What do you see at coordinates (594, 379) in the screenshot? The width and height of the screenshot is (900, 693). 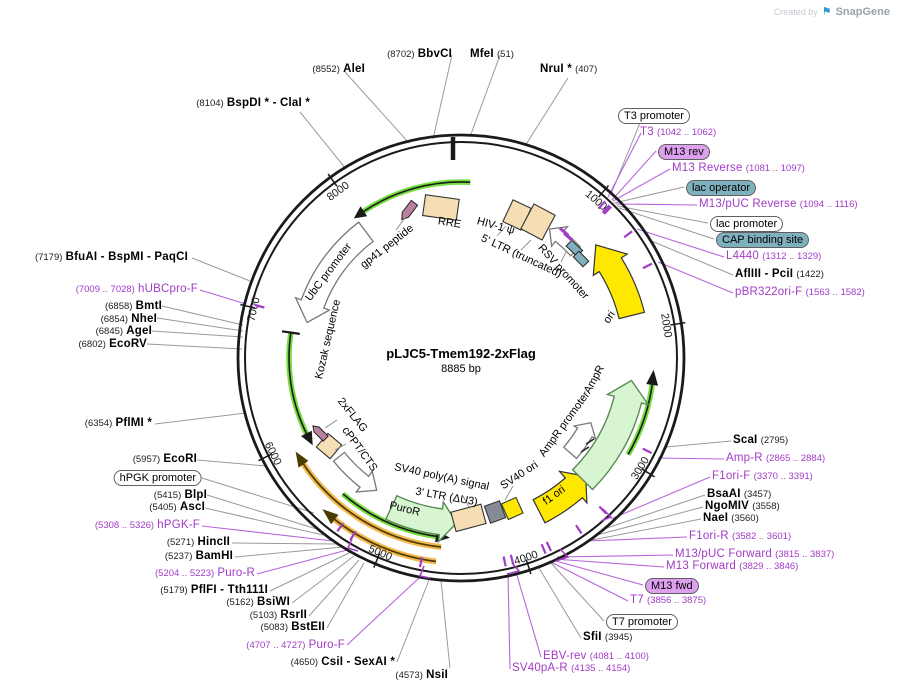 I see `label-ampr: AmpR` at bounding box center [594, 379].